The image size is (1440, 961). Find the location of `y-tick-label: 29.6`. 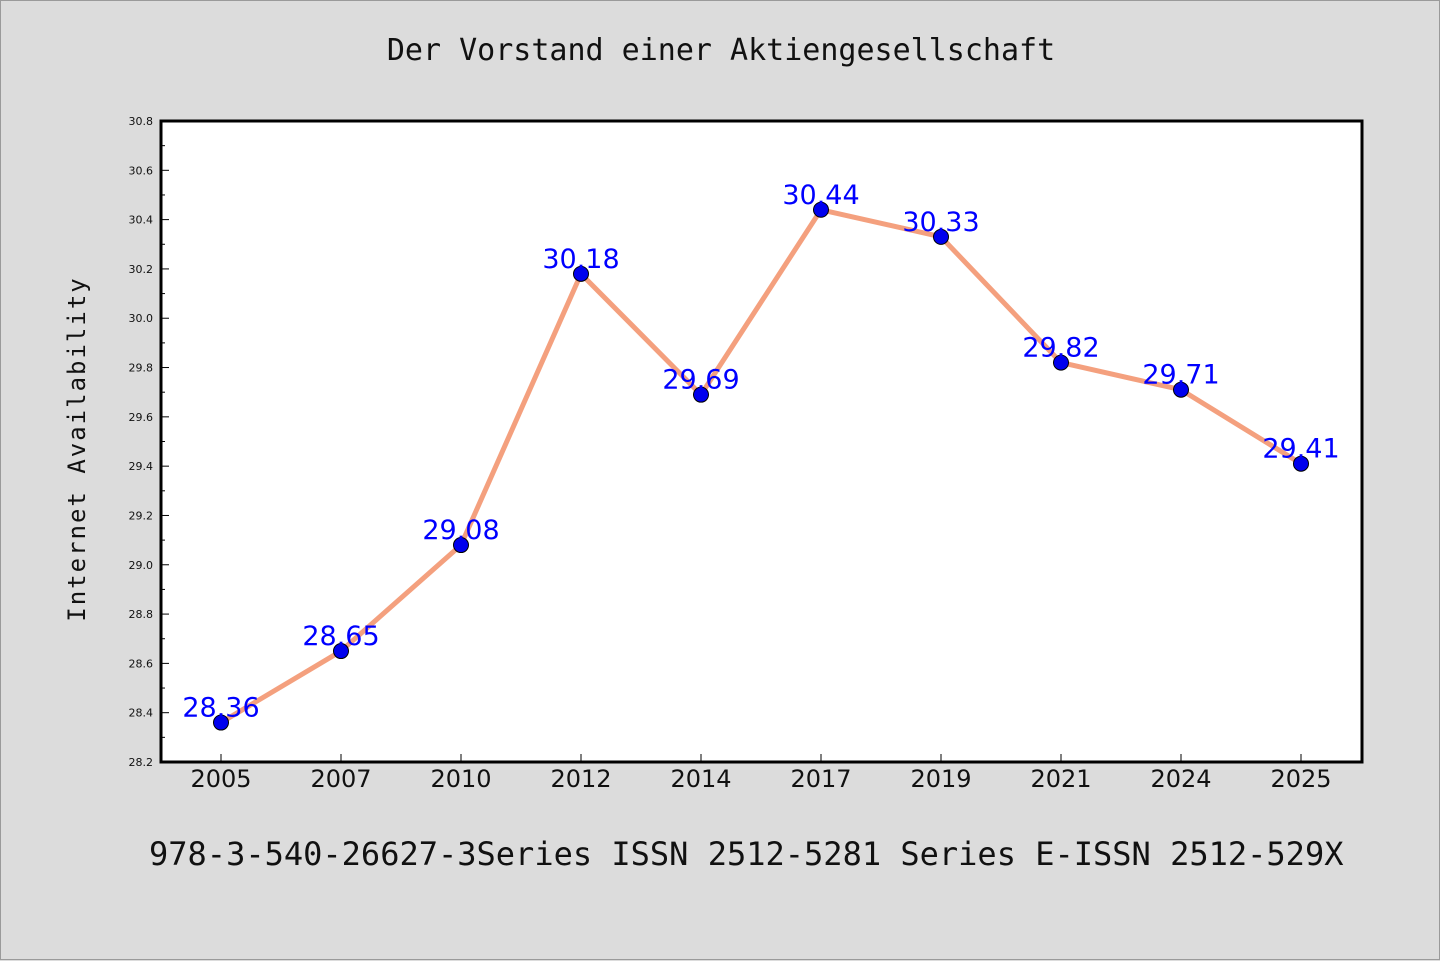

y-tick-label: 29.6 is located at coordinates (141, 417).